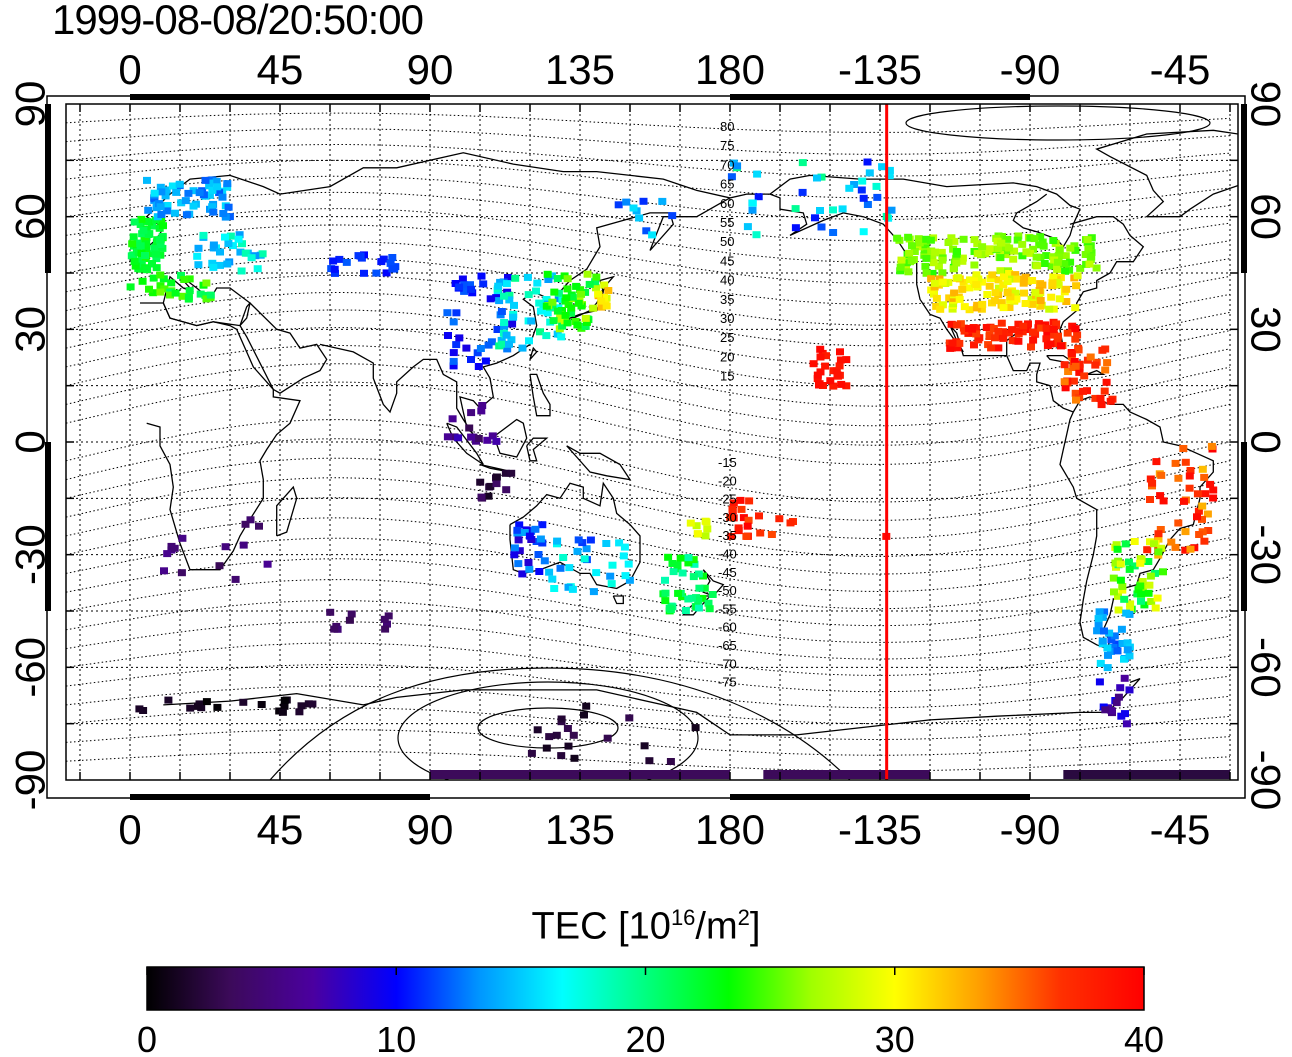  I want to click on x-tick-label-bottom: -90, so click(1030, 829).